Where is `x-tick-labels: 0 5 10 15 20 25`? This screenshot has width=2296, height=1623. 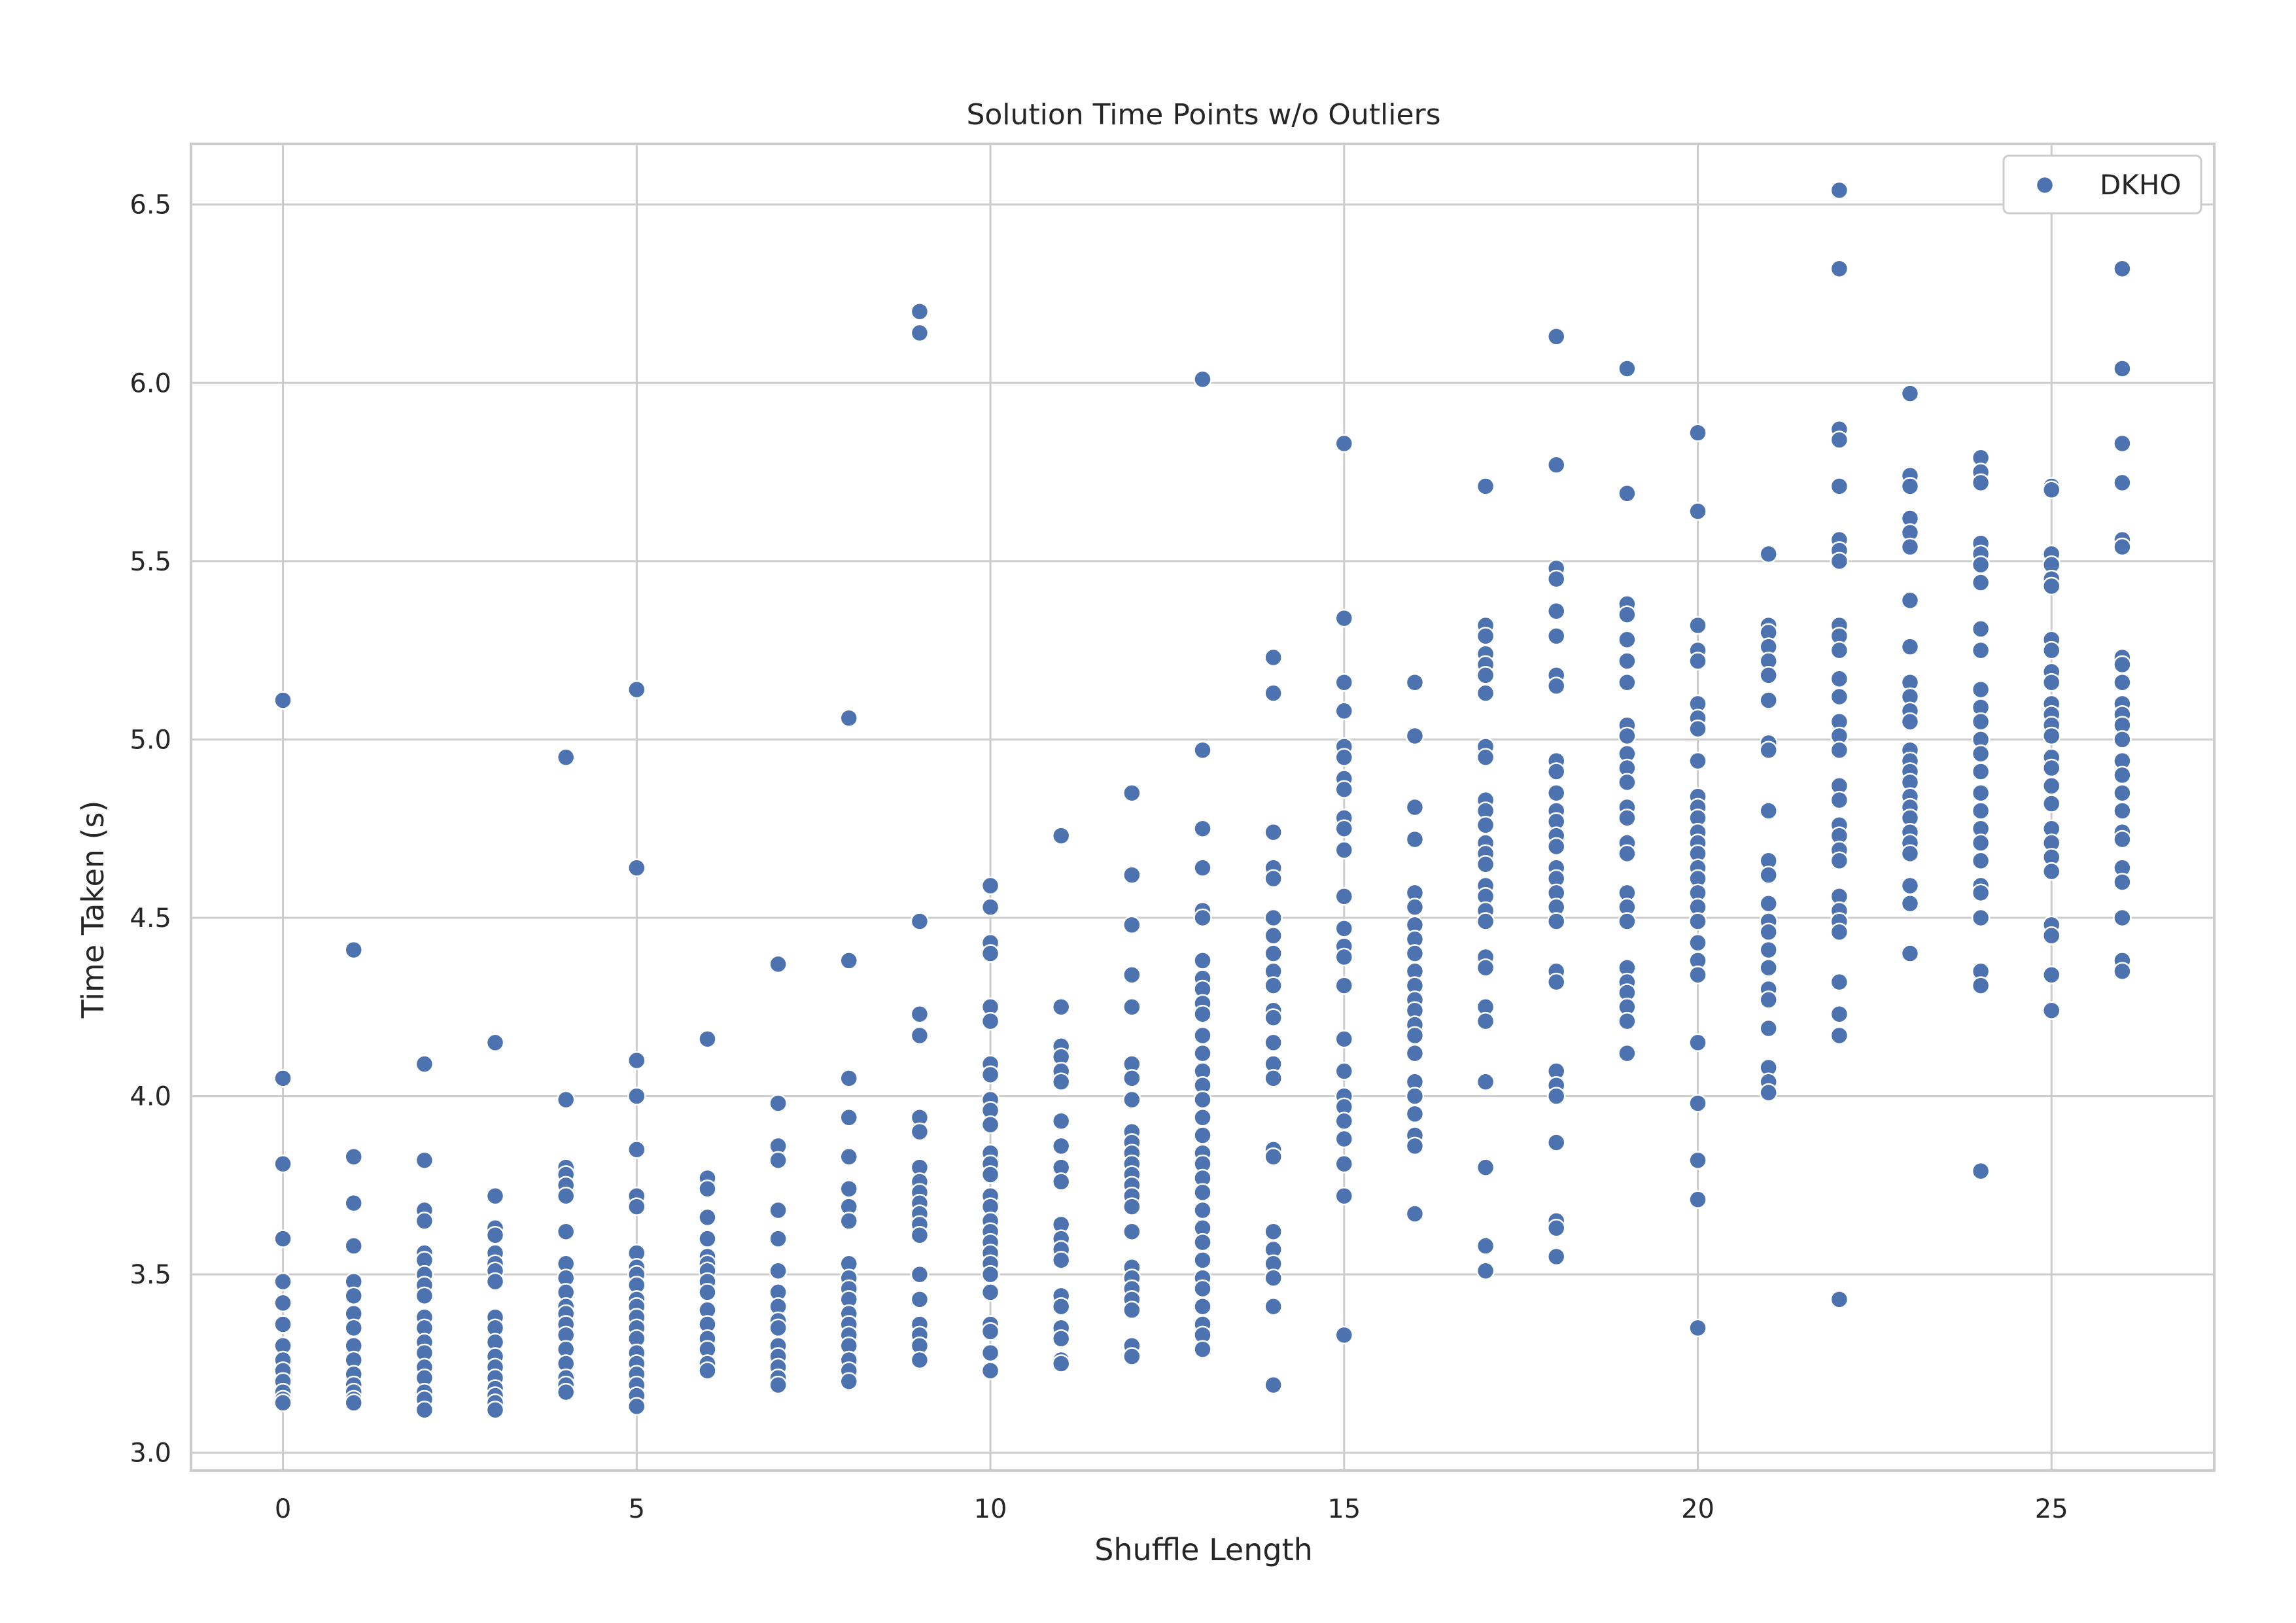 x-tick-labels: 0 5 10 15 20 25 is located at coordinates (1171, 1509).